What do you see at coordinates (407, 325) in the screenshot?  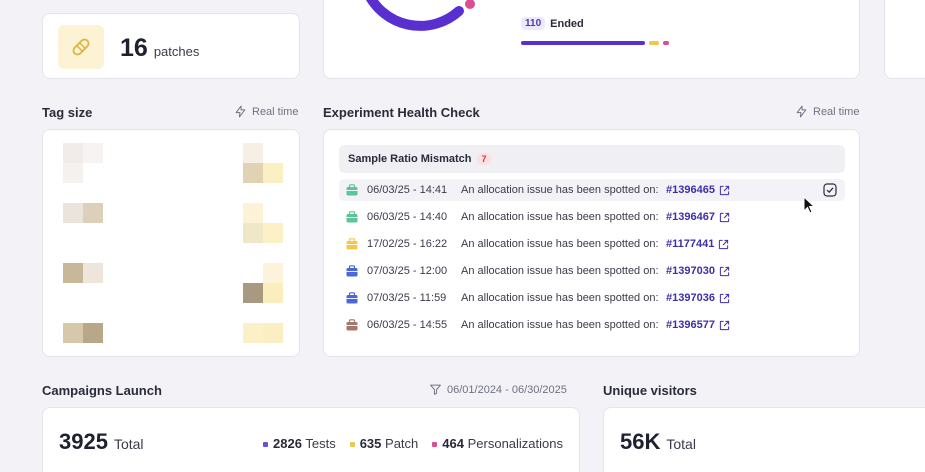 I see `issue-date: 06/03/25 - 14:55` at bounding box center [407, 325].